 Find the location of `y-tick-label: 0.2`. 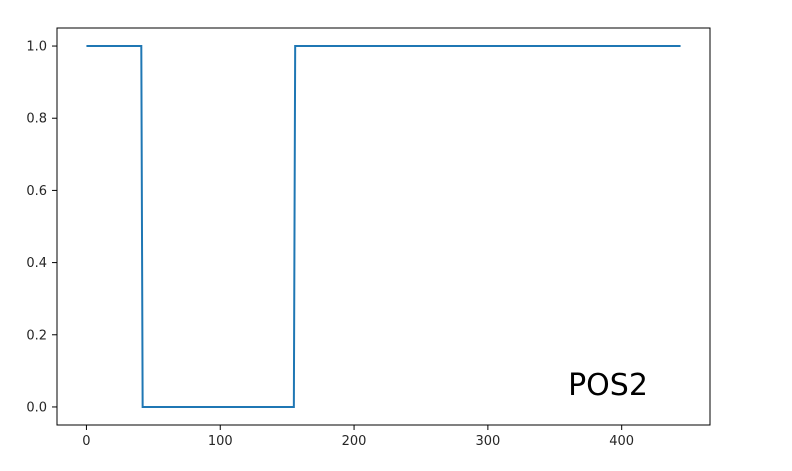

y-tick-label: 0.2 is located at coordinates (36, 335).